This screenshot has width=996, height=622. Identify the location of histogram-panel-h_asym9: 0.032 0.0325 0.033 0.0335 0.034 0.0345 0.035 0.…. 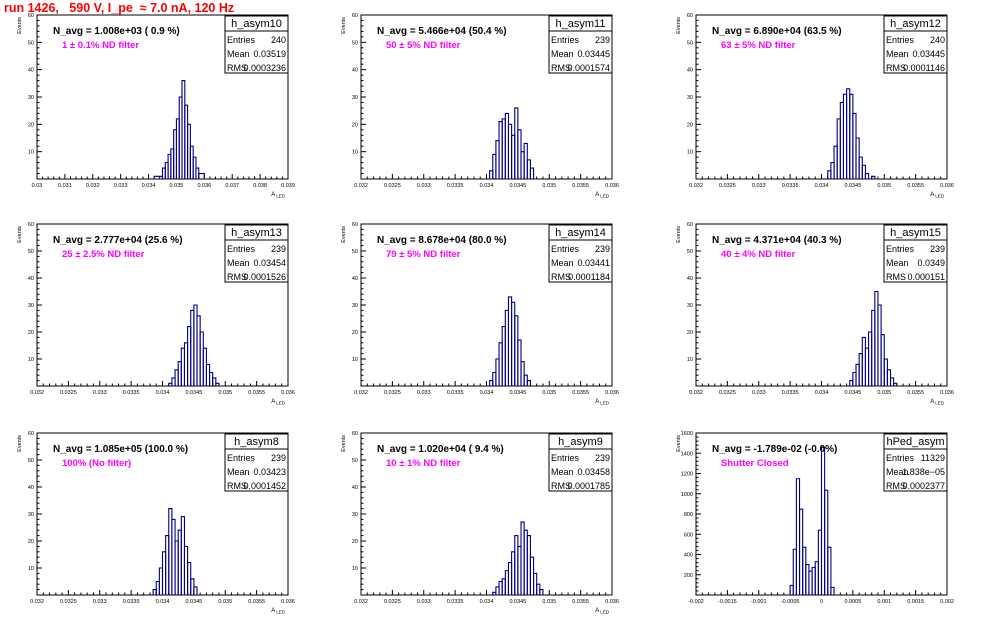
(480, 523).